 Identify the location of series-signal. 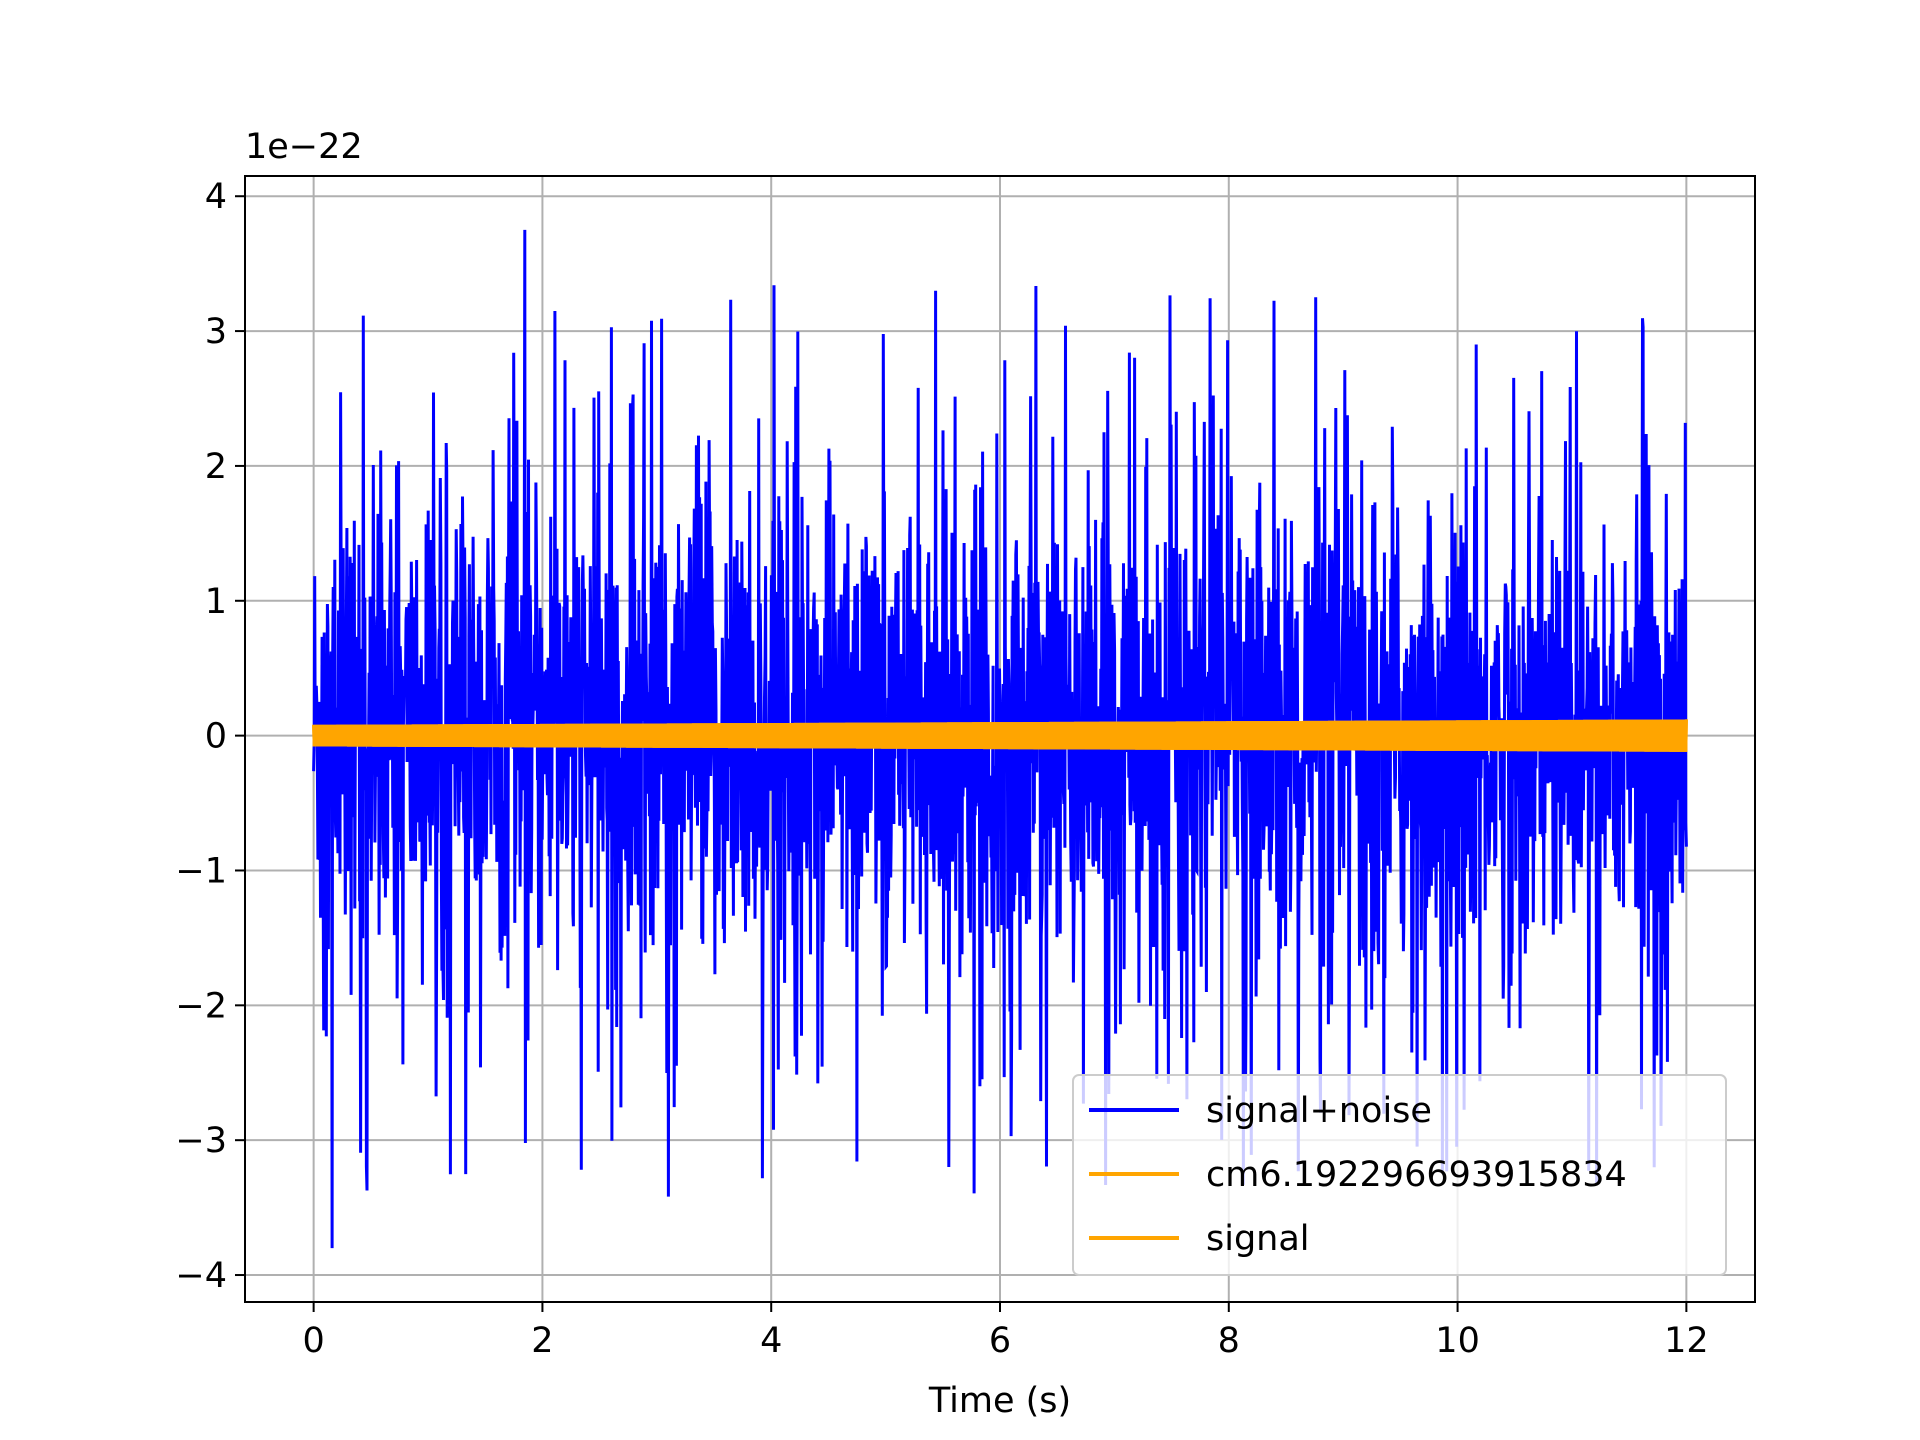
(1000, 735).